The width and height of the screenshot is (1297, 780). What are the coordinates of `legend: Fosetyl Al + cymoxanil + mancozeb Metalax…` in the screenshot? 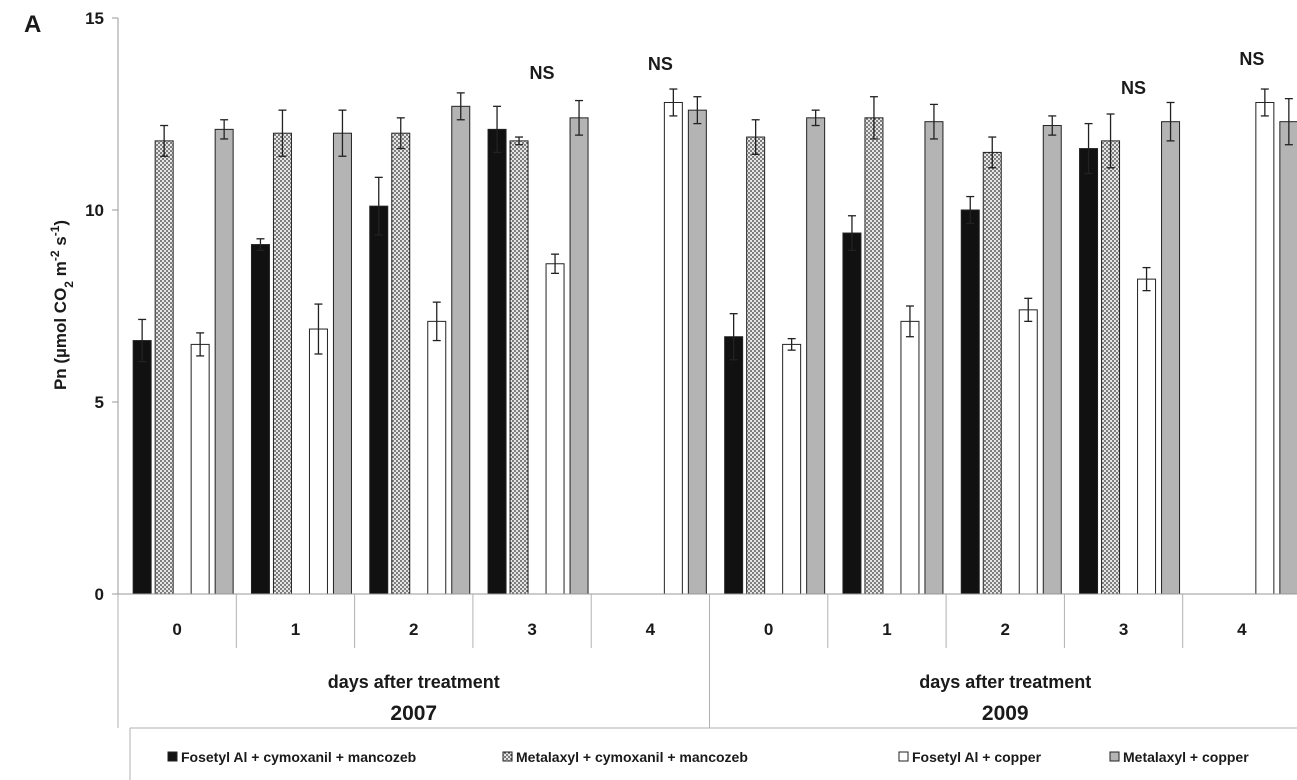 It's located at (713, 753).